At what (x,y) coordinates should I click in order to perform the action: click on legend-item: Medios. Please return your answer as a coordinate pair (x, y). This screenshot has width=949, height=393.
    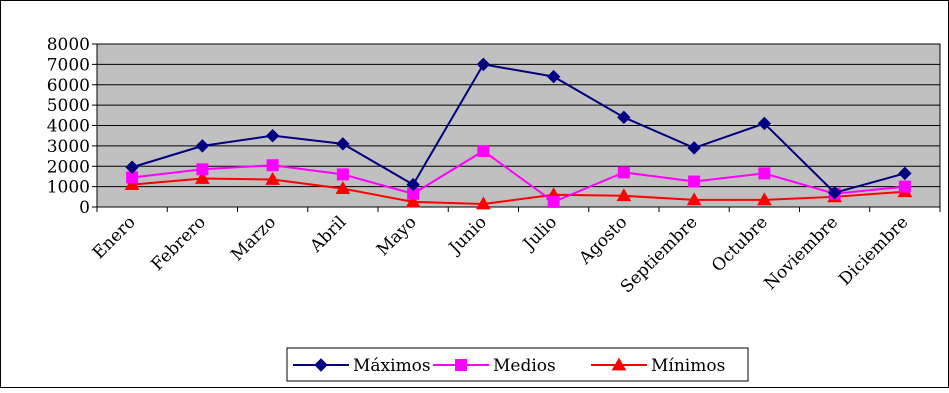
    Looking at the image, I should click on (494, 366).